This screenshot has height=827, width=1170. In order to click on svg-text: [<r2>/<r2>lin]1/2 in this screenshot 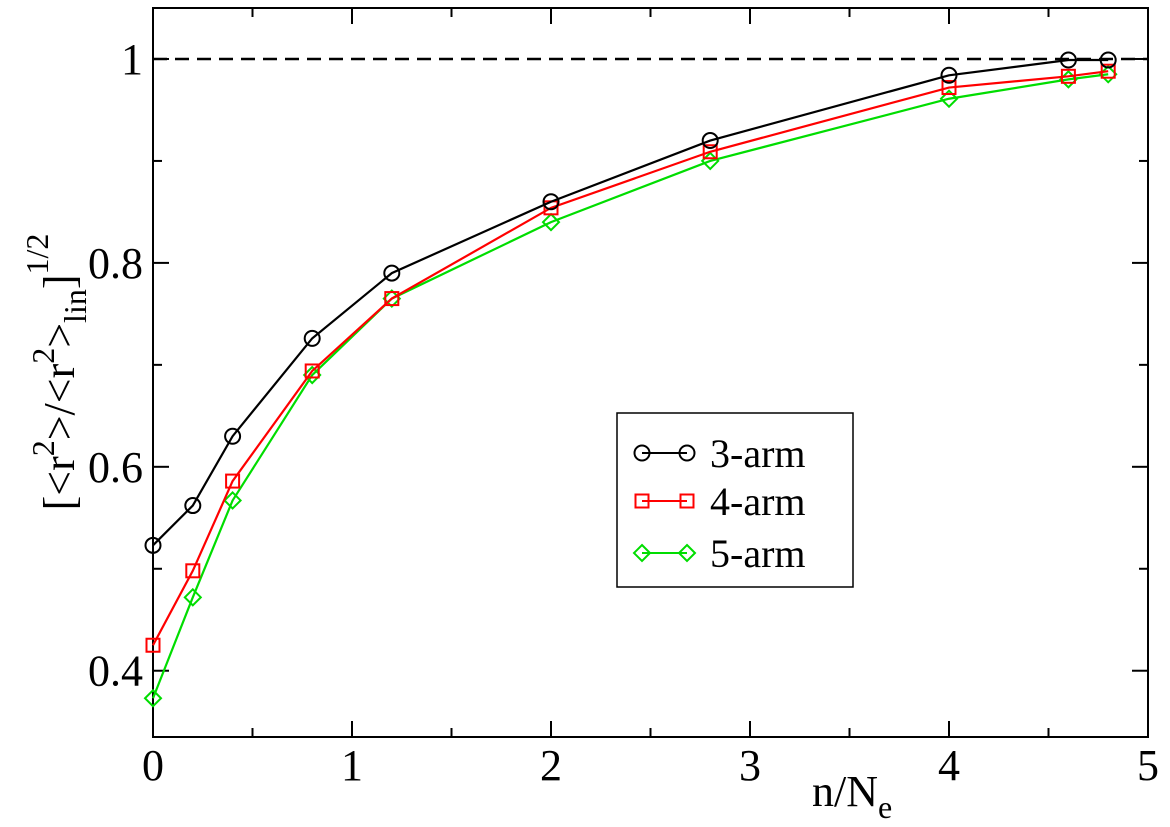, I will do `click(56, 372)`.